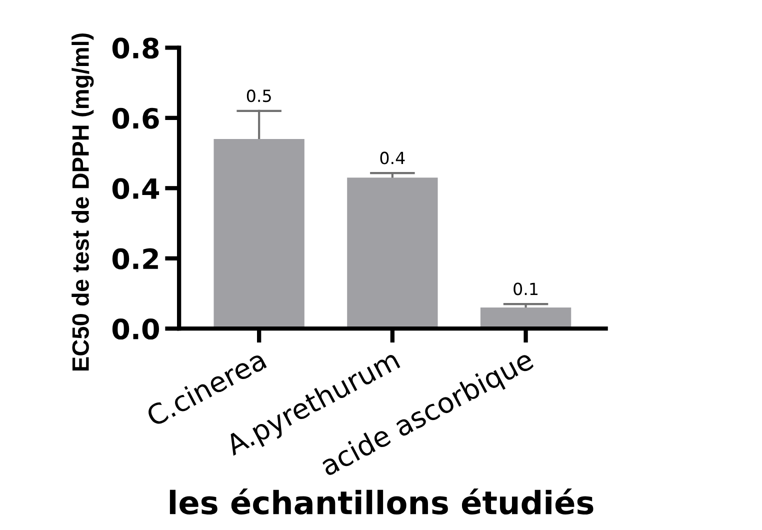 The height and width of the screenshot is (530, 762). I want to click on y-tick-label: 0.2, so click(135, 259).